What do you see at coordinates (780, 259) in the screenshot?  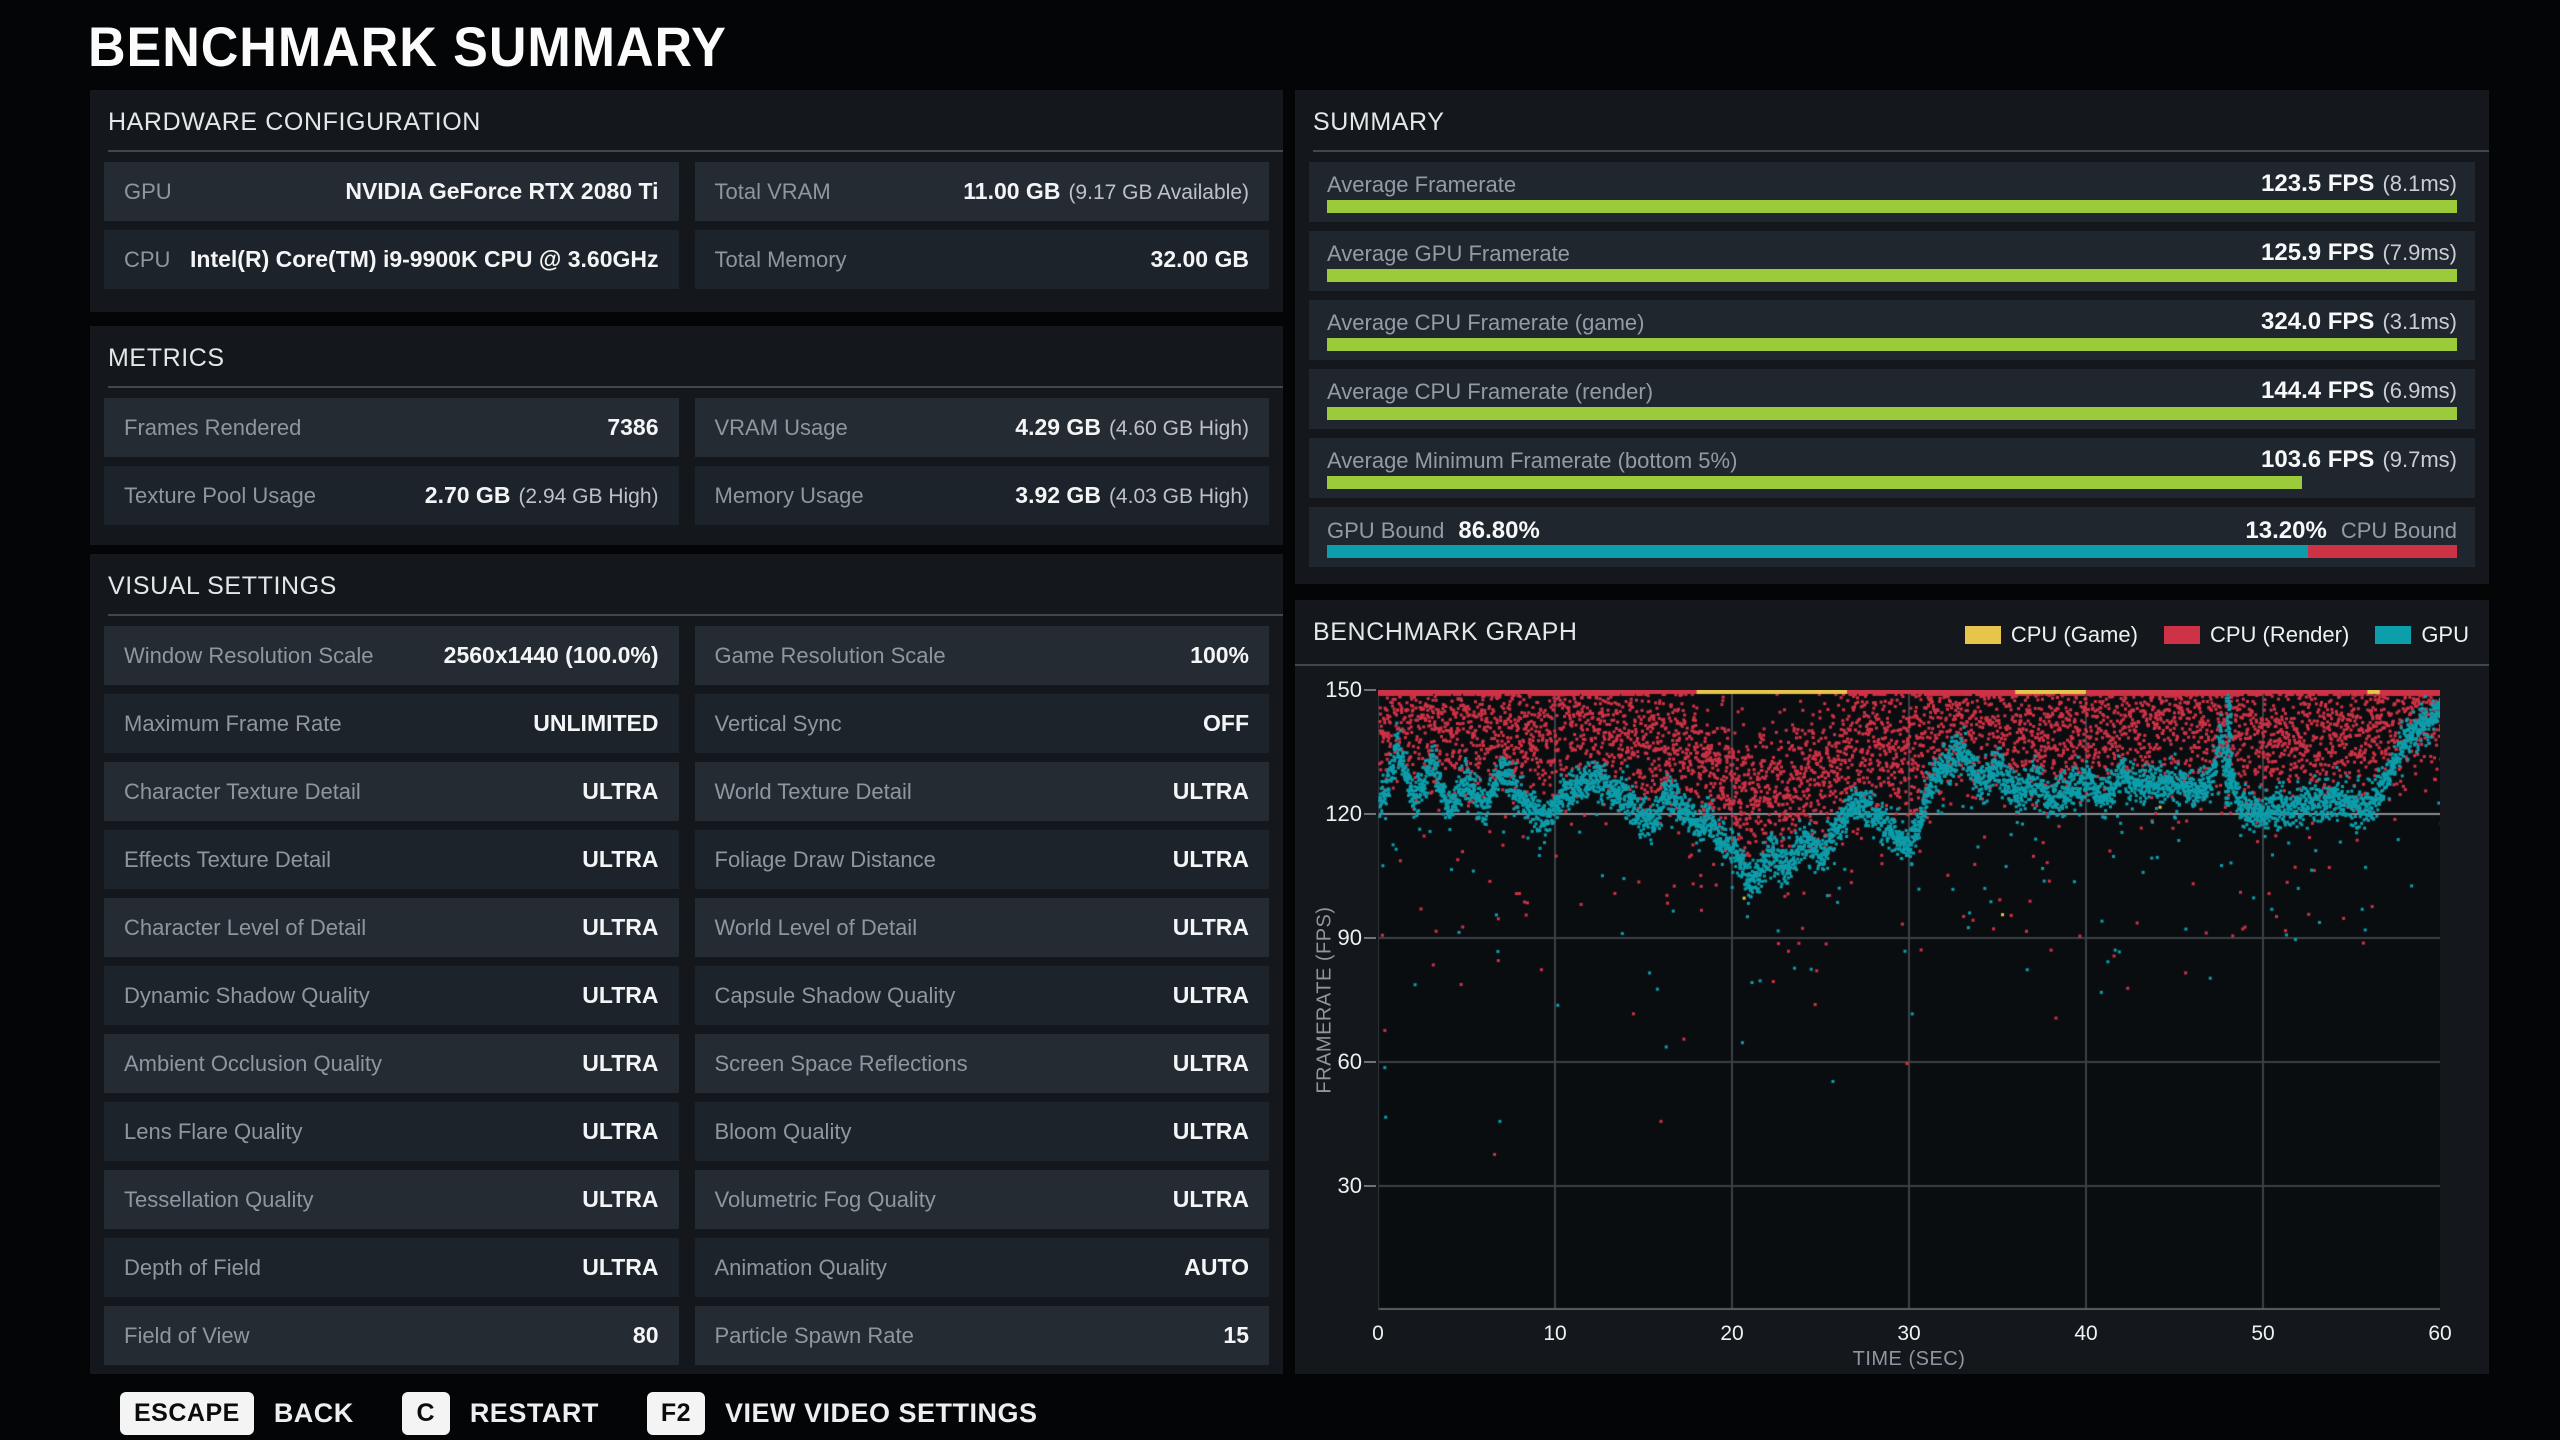 I see `hardware-label: Total Memory` at bounding box center [780, 259].